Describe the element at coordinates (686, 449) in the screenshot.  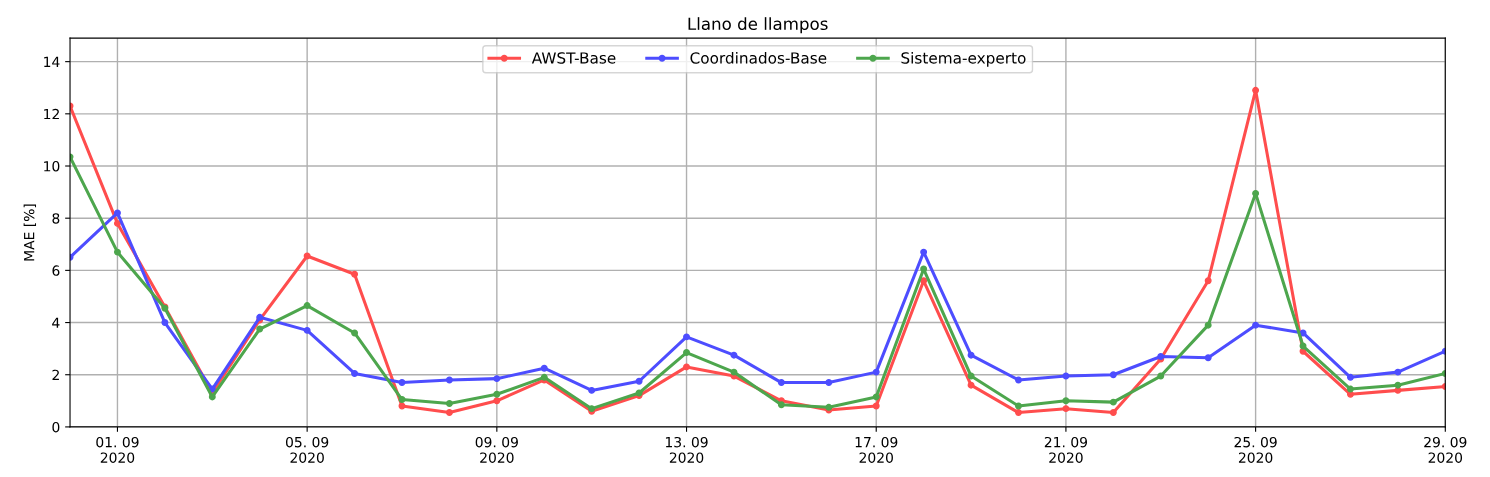
I see `x-tick-label: 13. 09 2020` at that location.